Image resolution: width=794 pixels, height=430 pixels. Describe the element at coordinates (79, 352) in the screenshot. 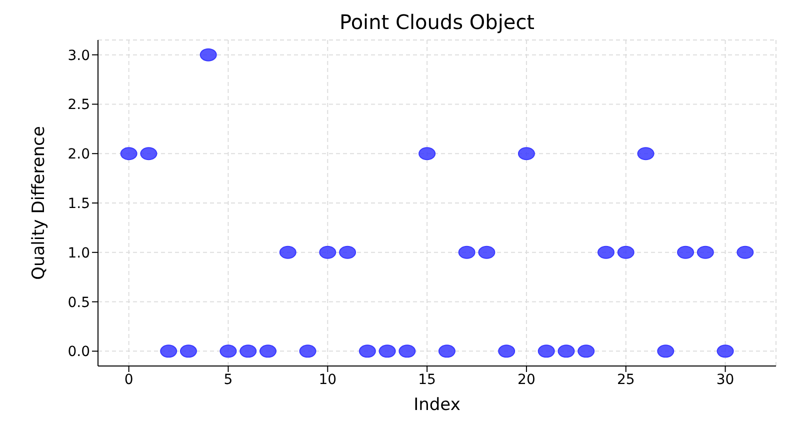

I see `y-tick-label: 0.0` at that location.